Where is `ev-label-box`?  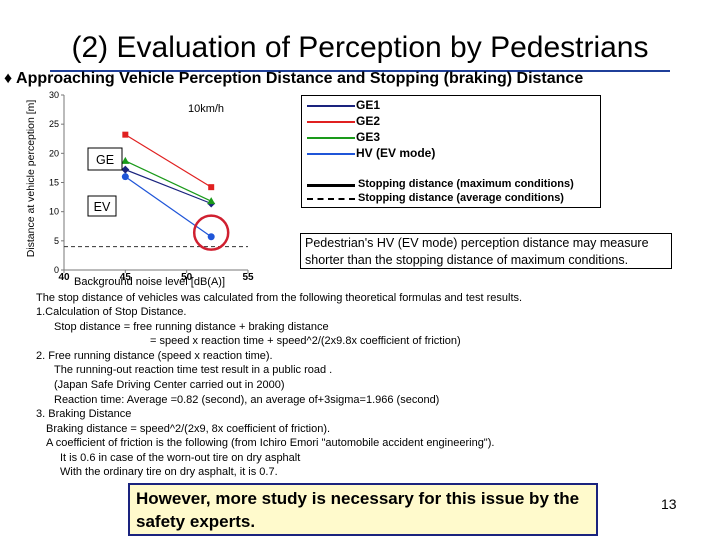
ev-label-box is located at coordinates (102, 206).